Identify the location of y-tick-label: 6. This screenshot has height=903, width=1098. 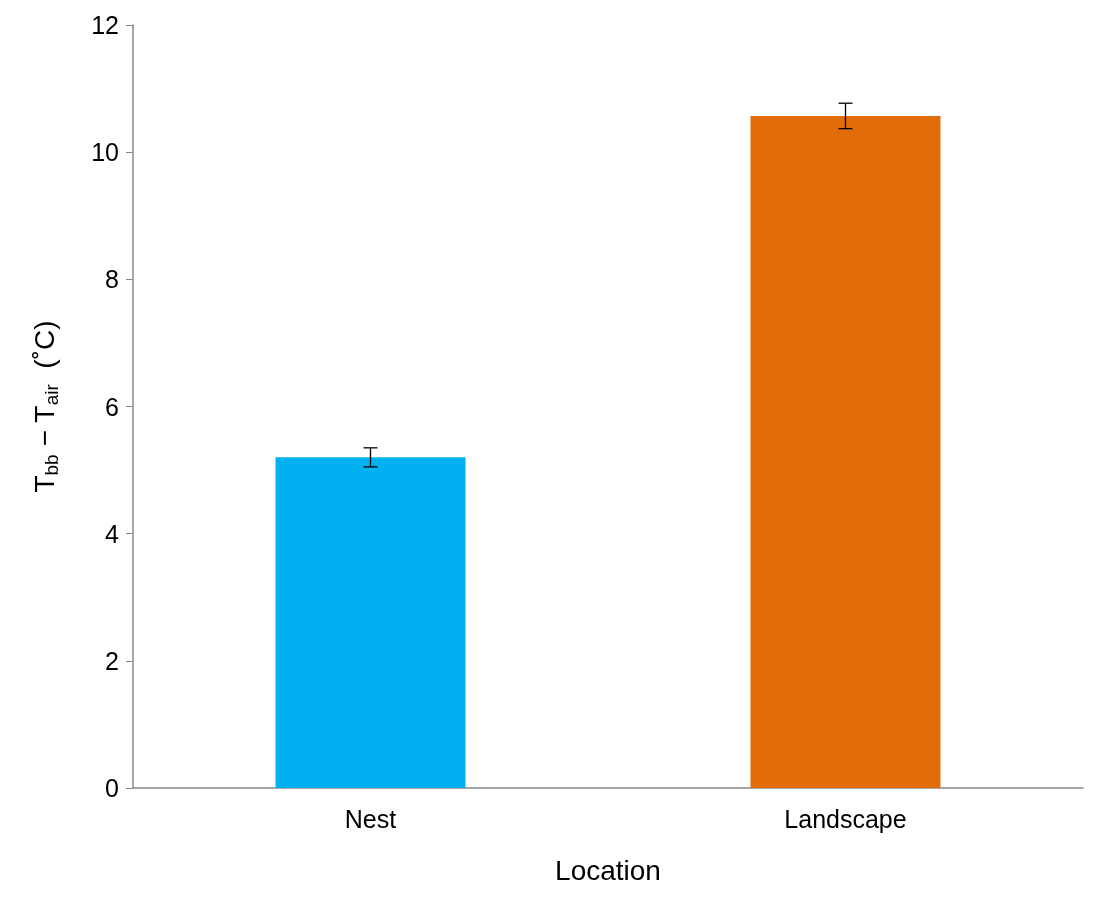
(112, 406).